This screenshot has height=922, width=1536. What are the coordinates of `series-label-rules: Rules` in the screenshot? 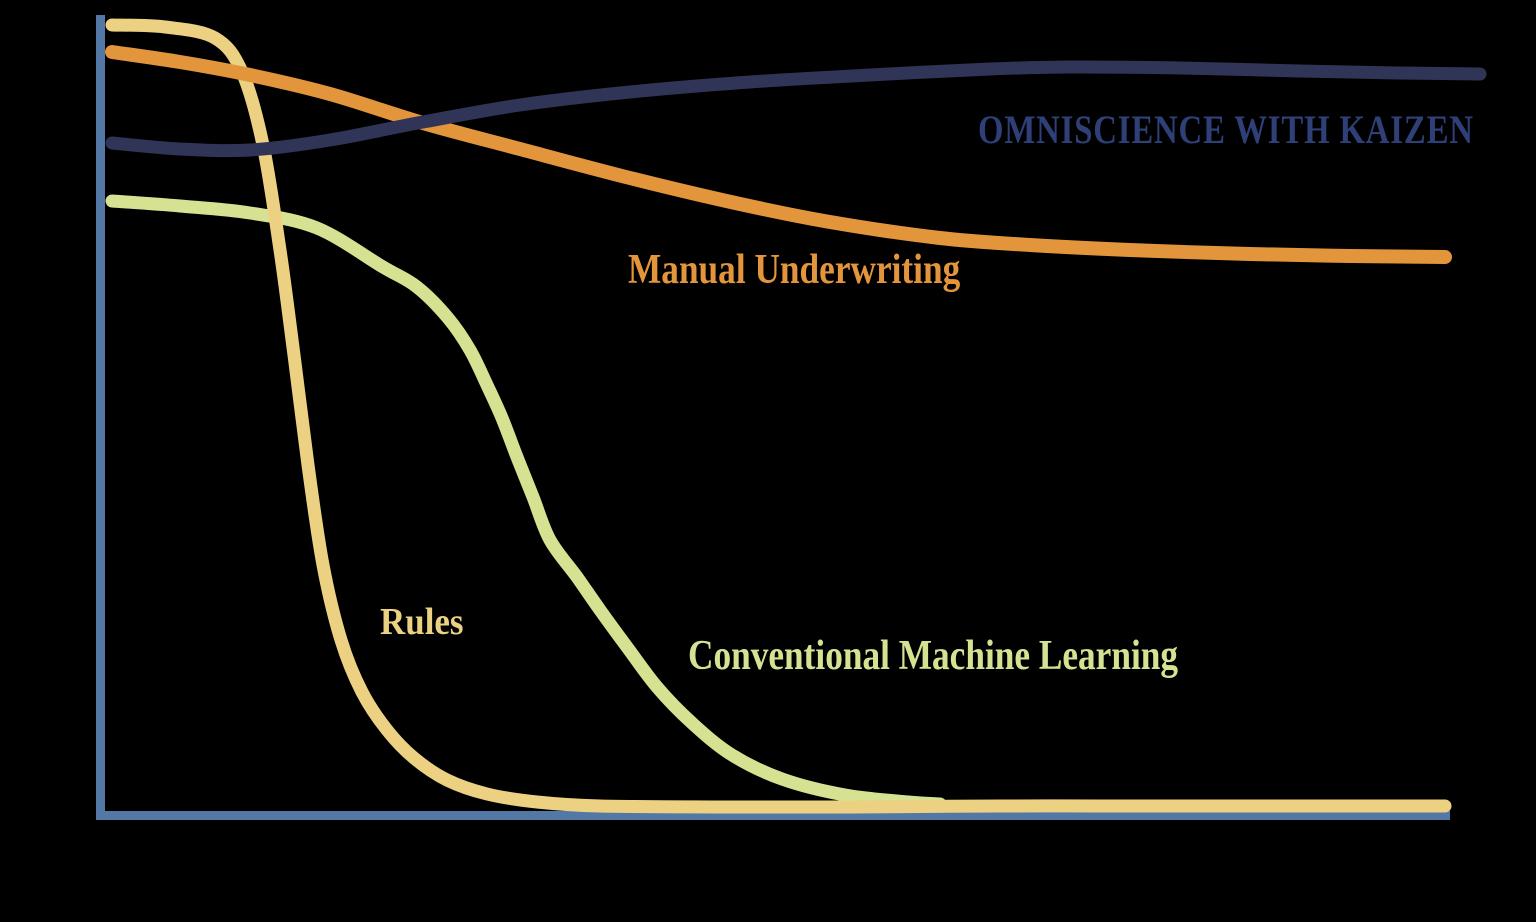 It's located at (422, 622).